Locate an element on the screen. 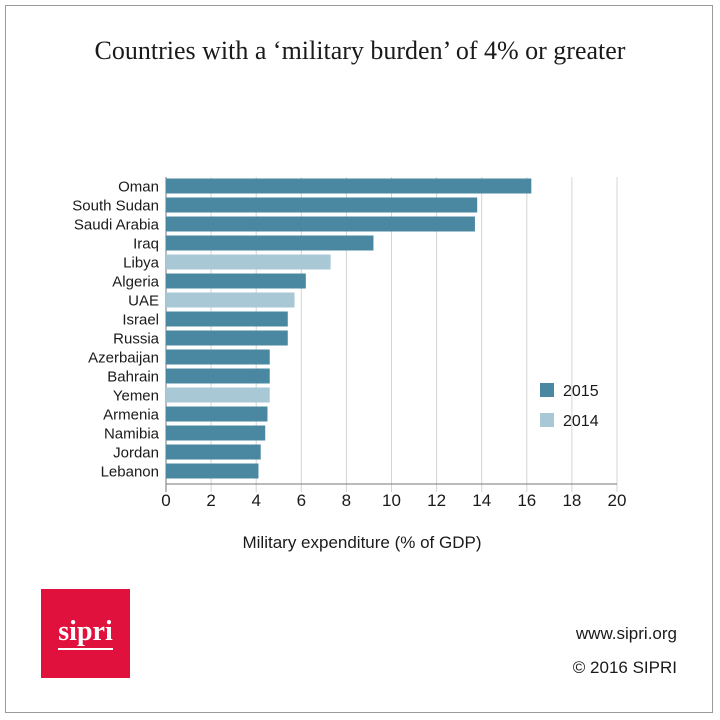  x-tick-label: 4 is located at coordinates (255, 500).